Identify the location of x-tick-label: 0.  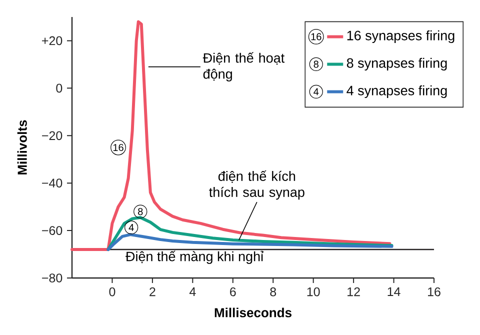
(112, 291).